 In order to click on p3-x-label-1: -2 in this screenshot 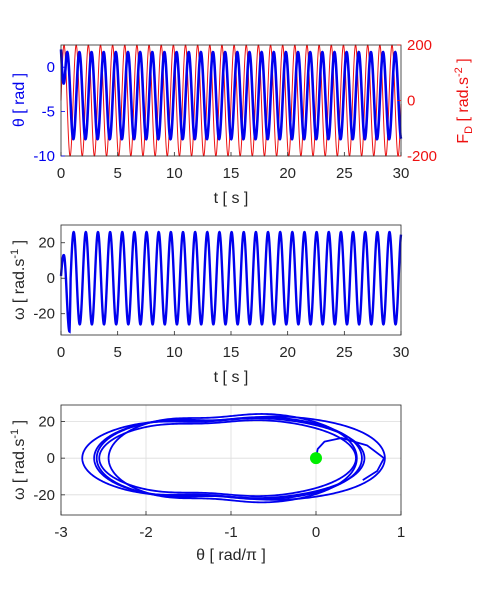, I will do `click(145, 532)`.